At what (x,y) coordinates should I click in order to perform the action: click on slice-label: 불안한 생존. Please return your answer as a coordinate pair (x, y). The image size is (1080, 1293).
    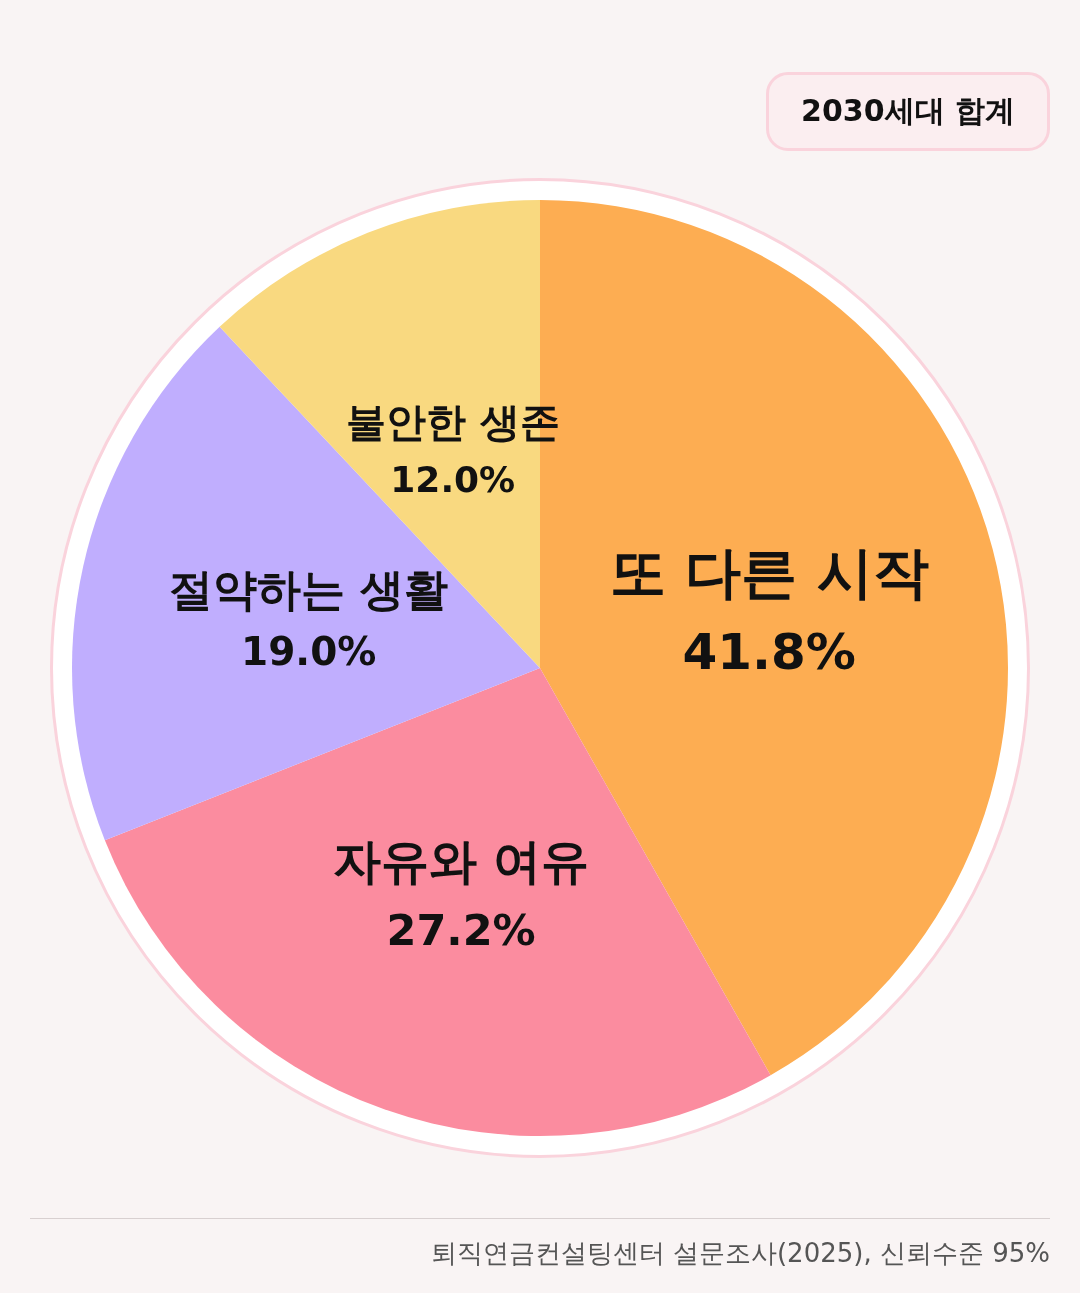
    Looking at the image, I should click on (452, 422).